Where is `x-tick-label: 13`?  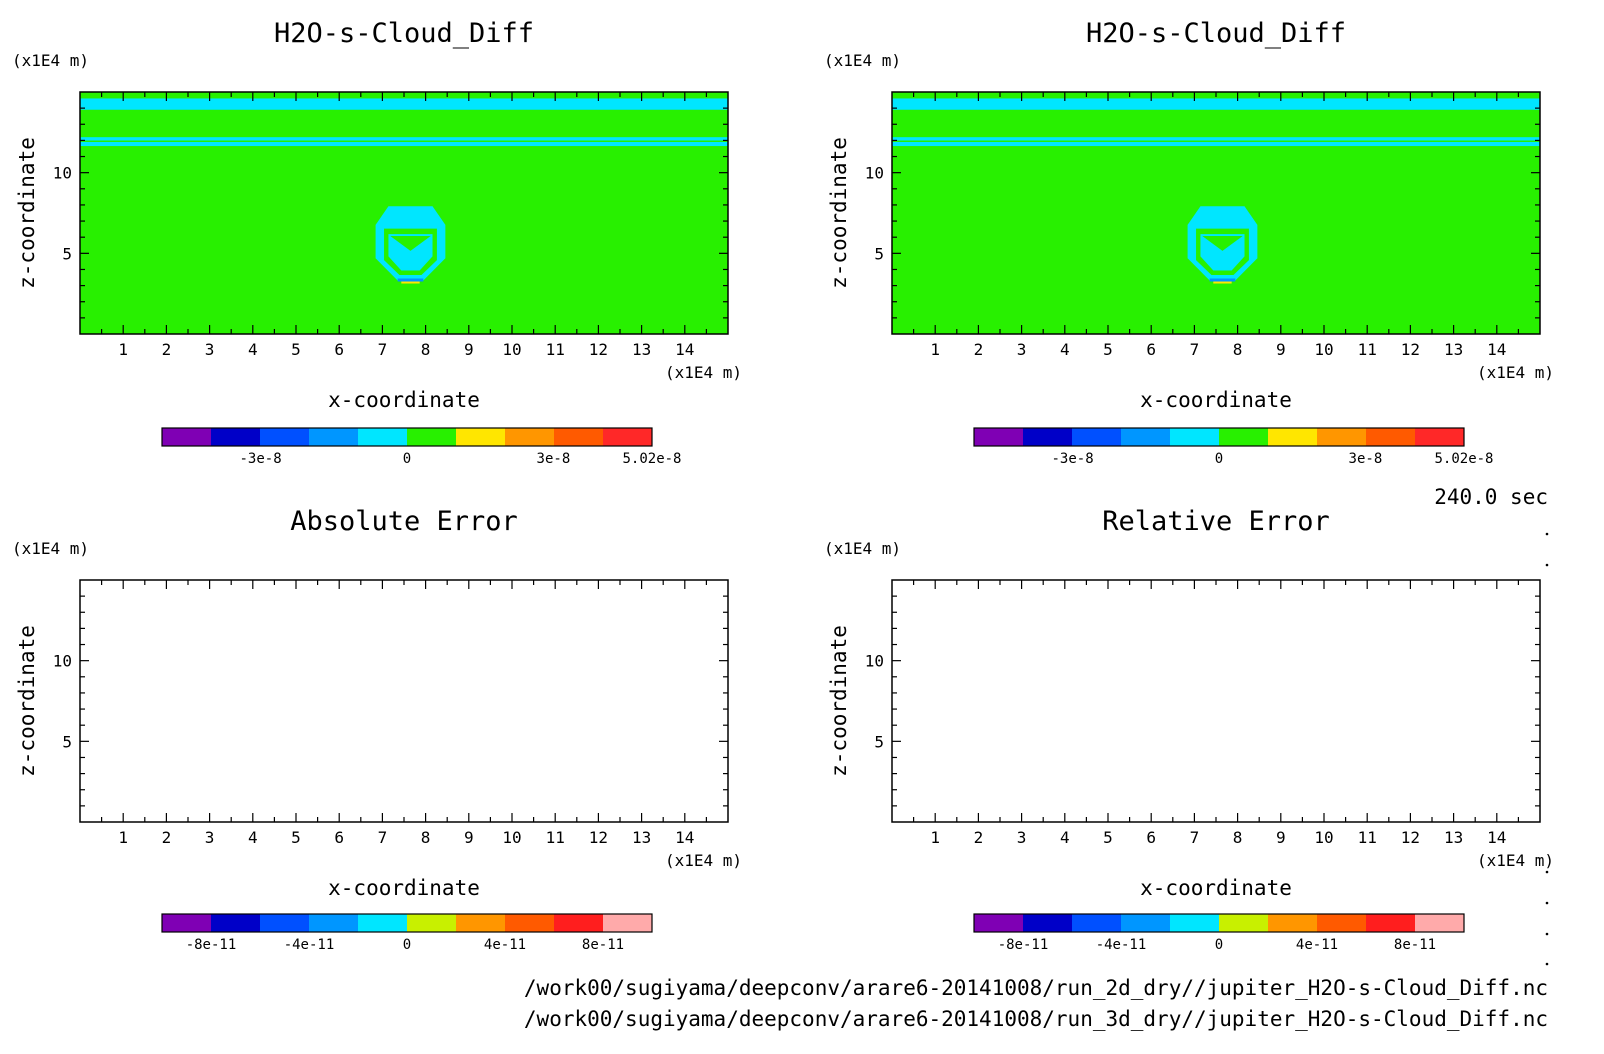
x-tick-label: 13 is located at coordinates (641, 349).